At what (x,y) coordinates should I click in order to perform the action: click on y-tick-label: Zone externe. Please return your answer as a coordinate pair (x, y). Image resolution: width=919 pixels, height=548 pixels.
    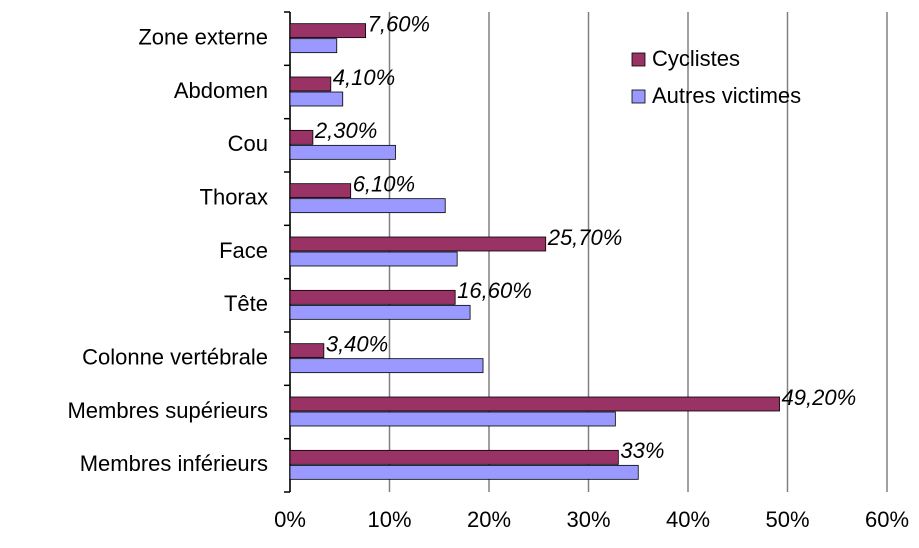
    Looking at the image, I should click on (203, 36).